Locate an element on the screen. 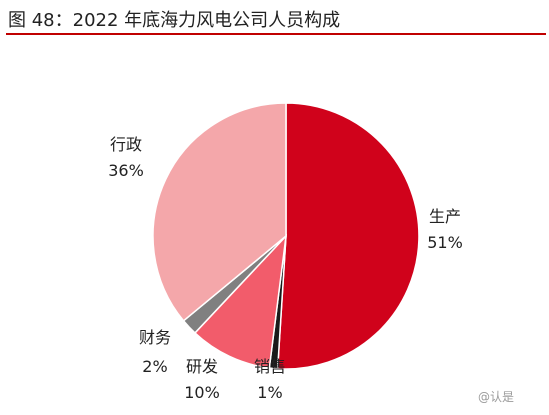 This screenshot has height=415, width=549. slice-value-label: 2% is located at coordinates (154, 366).